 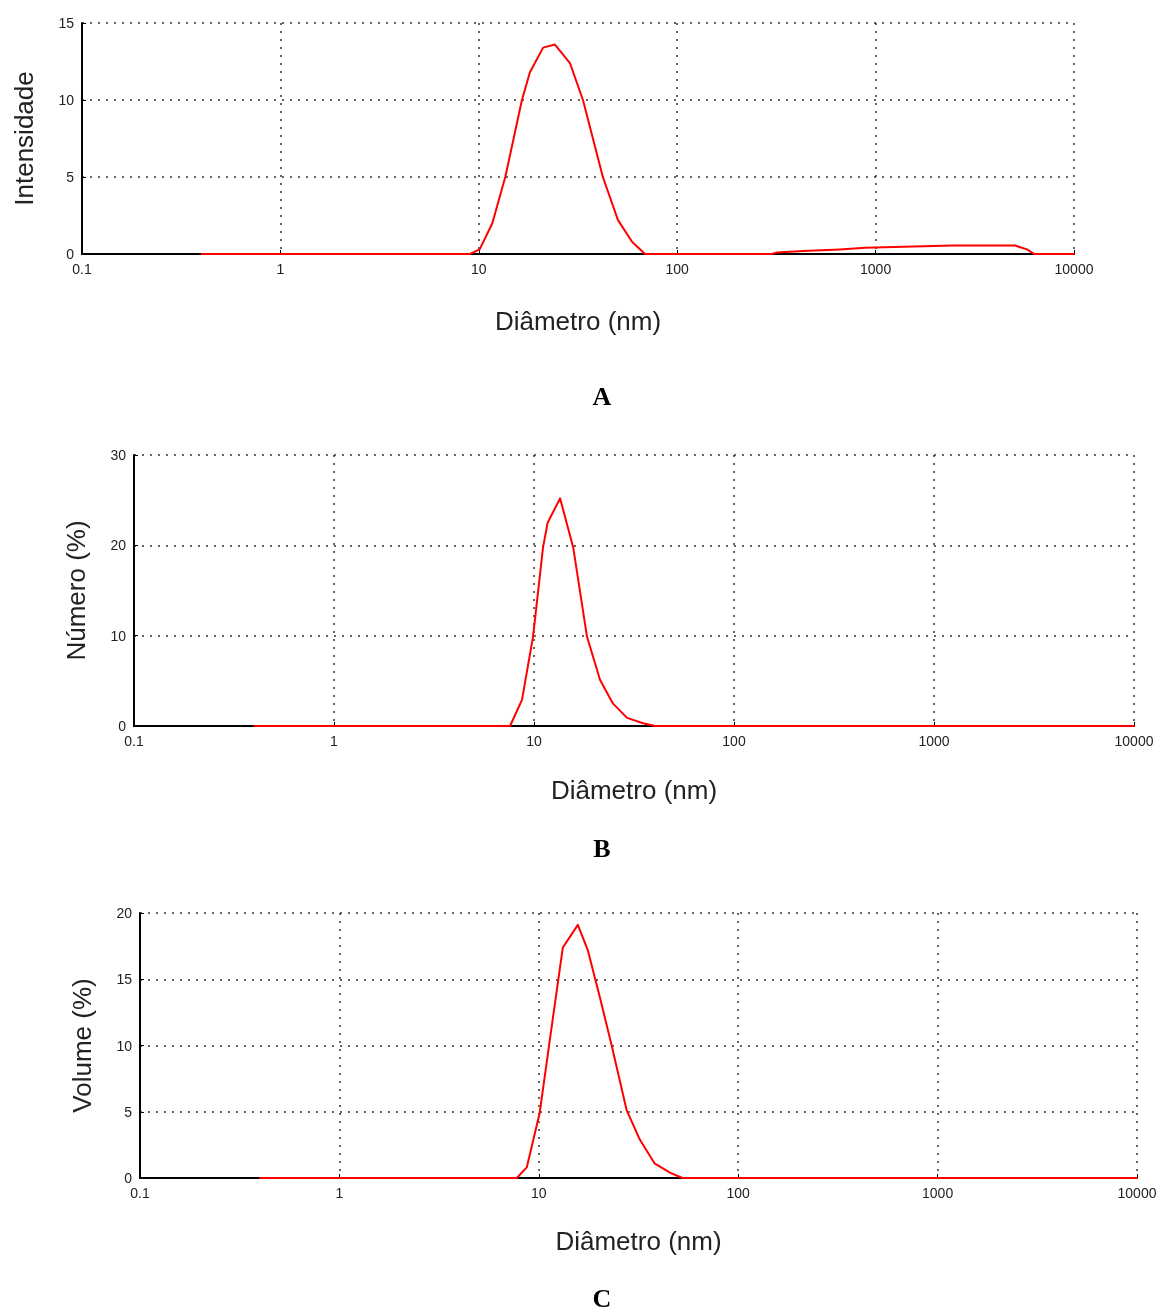 I want to click on y-tick-label: 30, so click(x=118, y=455).